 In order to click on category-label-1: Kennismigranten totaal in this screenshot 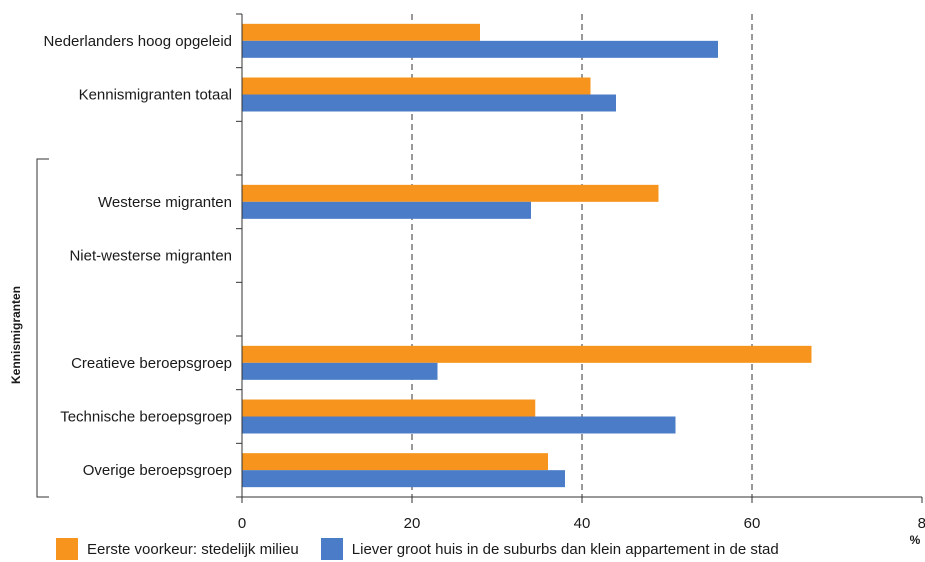, I will do `click(155, 95)`.